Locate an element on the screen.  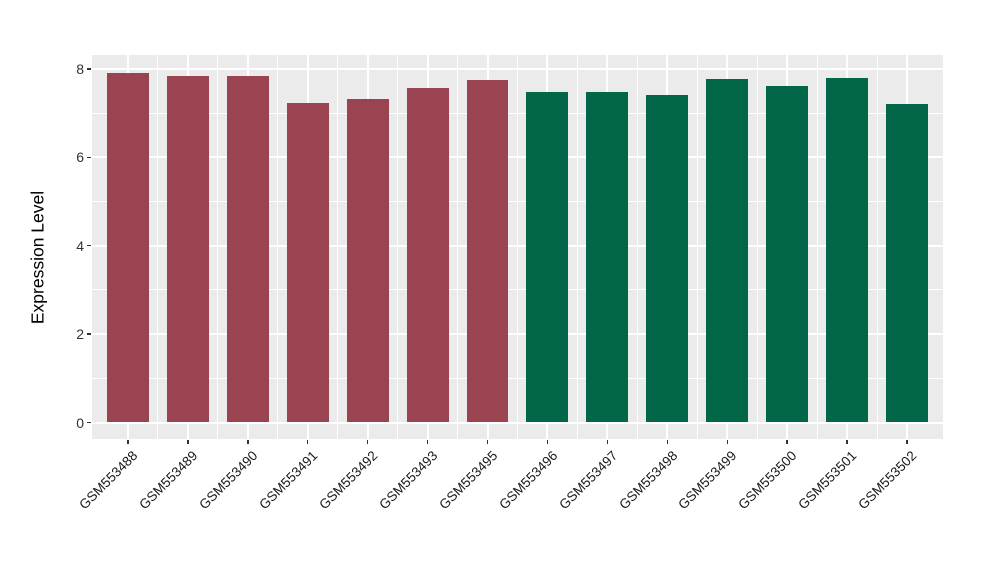
bar-GSM553497 is located at coordinates (607, 257).